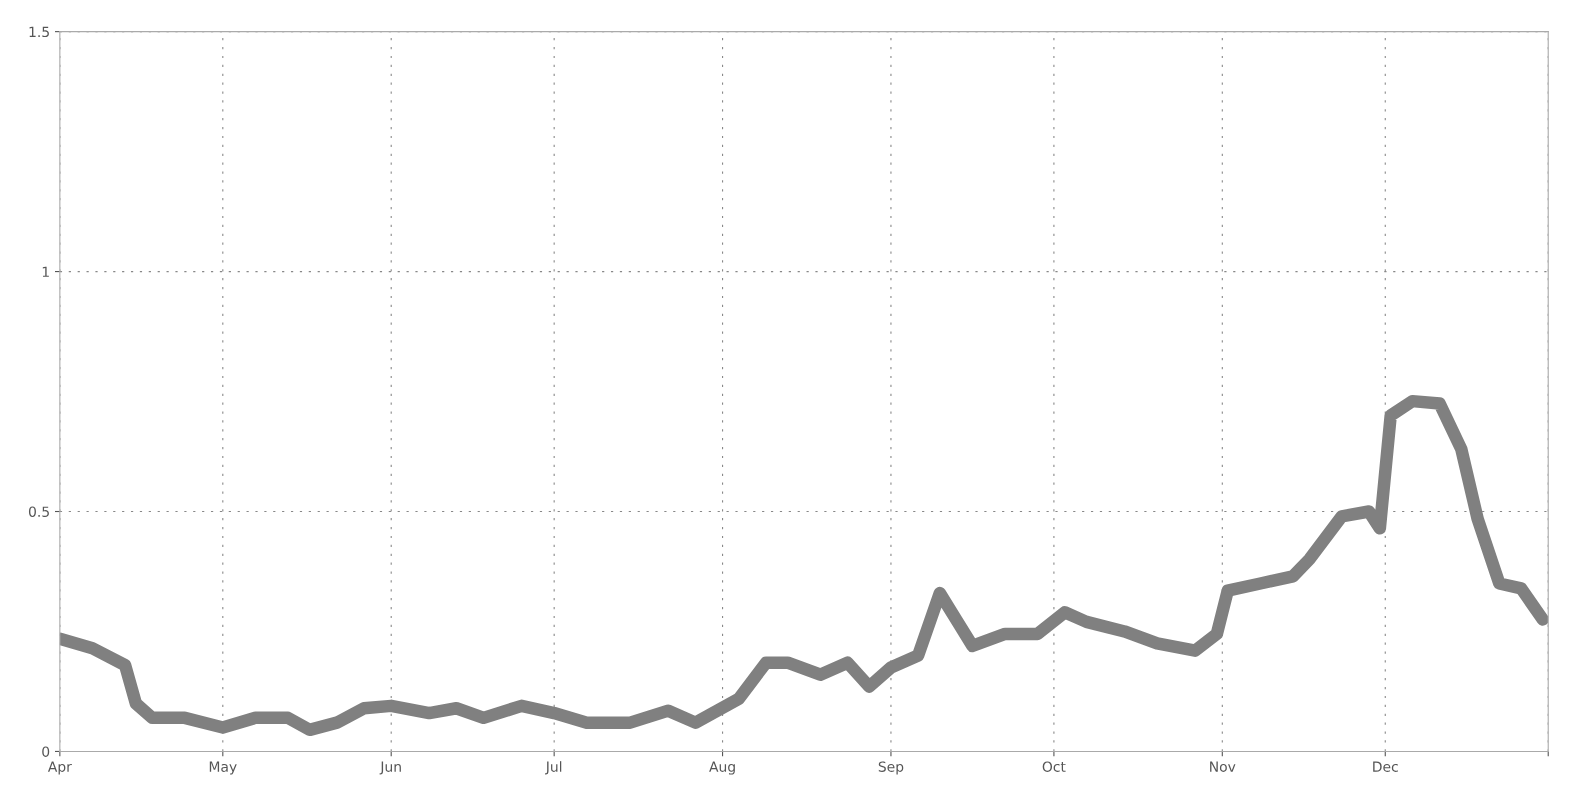 Image resolution: width=1575 pixels, height=791 pixels. Describe the element at coordinates (39, 32) in the screenshot. I see `y-tick-label: 1.5` at that location.